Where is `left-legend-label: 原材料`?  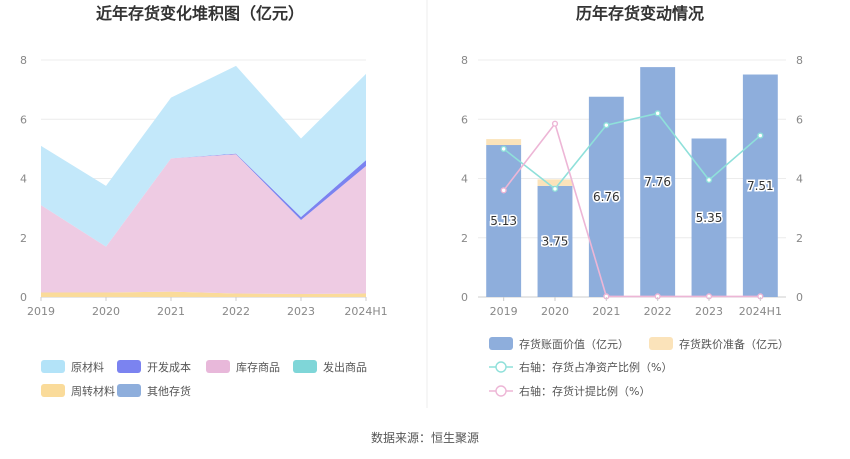 left-legend-label: 原材料 is located at coordinates (87, 367).